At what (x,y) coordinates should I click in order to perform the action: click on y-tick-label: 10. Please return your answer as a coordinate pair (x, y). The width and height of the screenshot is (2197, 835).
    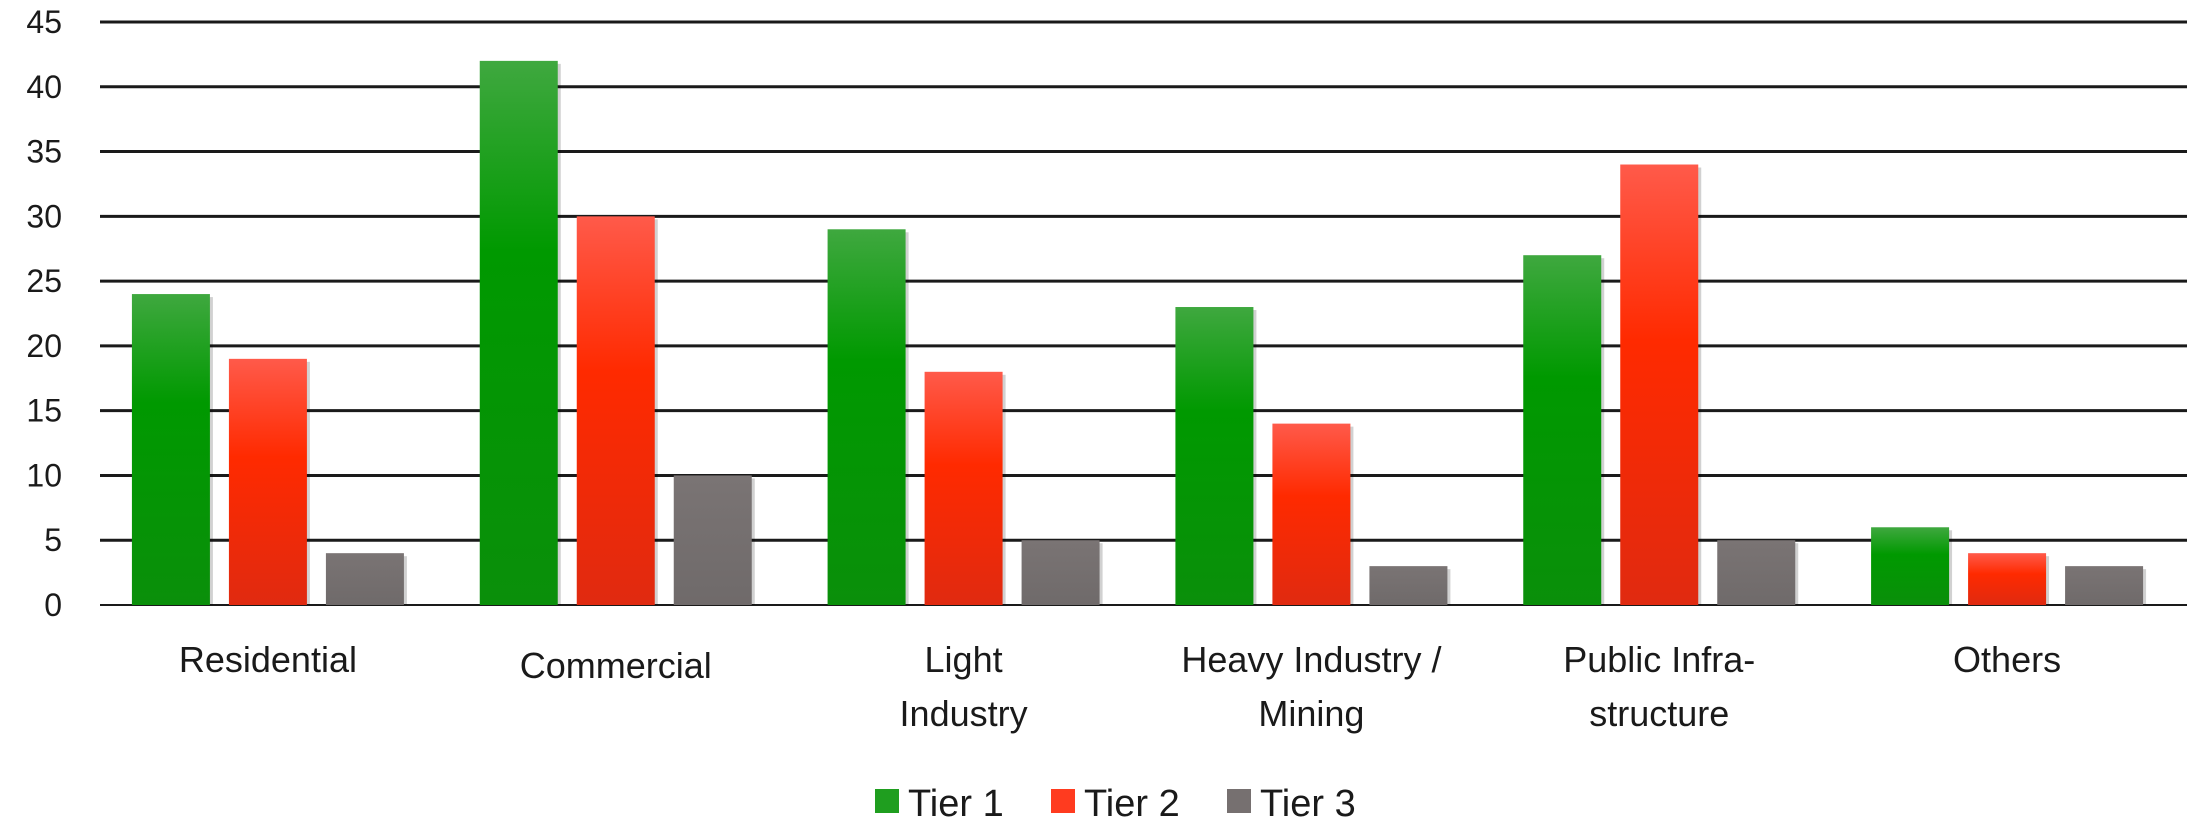
    Looking at the image, I should click on (44, 475).